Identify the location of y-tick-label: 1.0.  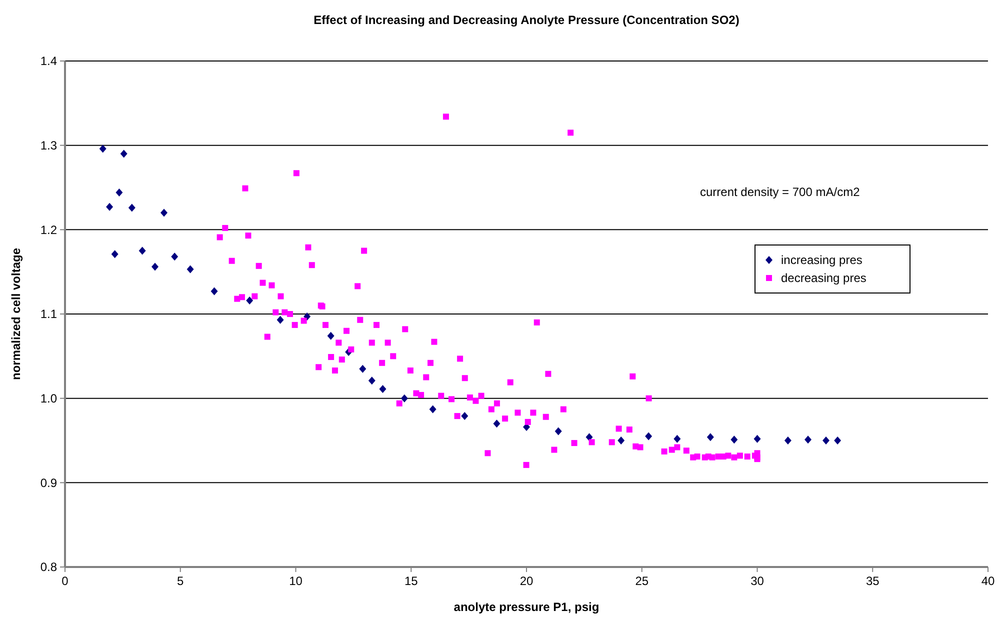
(49, 399).